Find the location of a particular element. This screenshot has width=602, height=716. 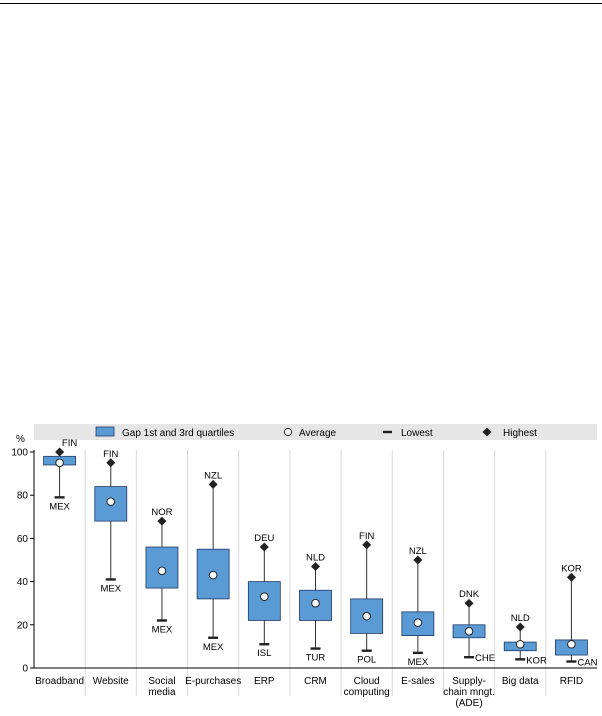

box-cloud-computing: FIN POL is located at coordinates (367, 598).